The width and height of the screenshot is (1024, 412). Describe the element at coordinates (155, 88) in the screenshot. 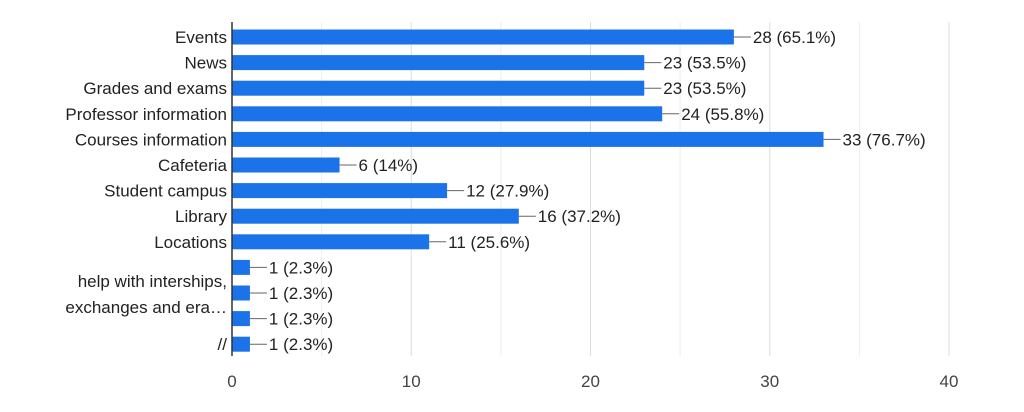

I see `category-label: Grades and exams` at that location.